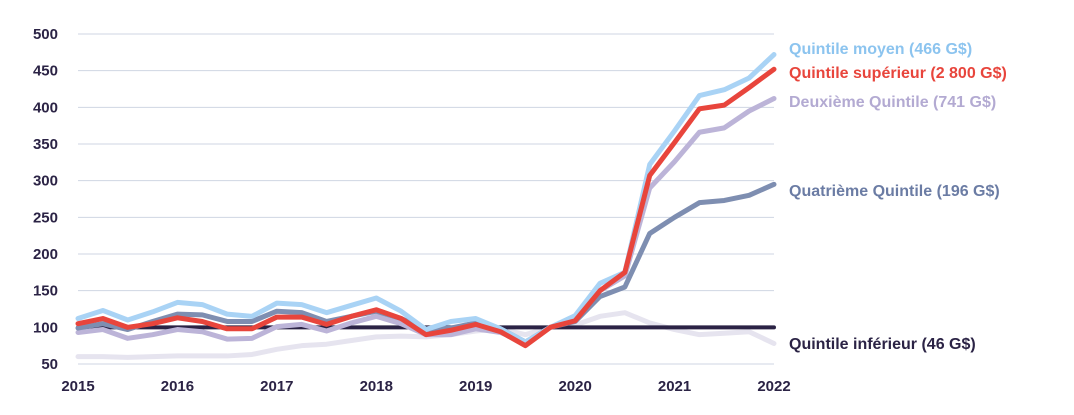  What do you see at coordinates (574, 386) in the screenshot?
I see `x-tick-label: 2020` at bounding box center [574, 386].